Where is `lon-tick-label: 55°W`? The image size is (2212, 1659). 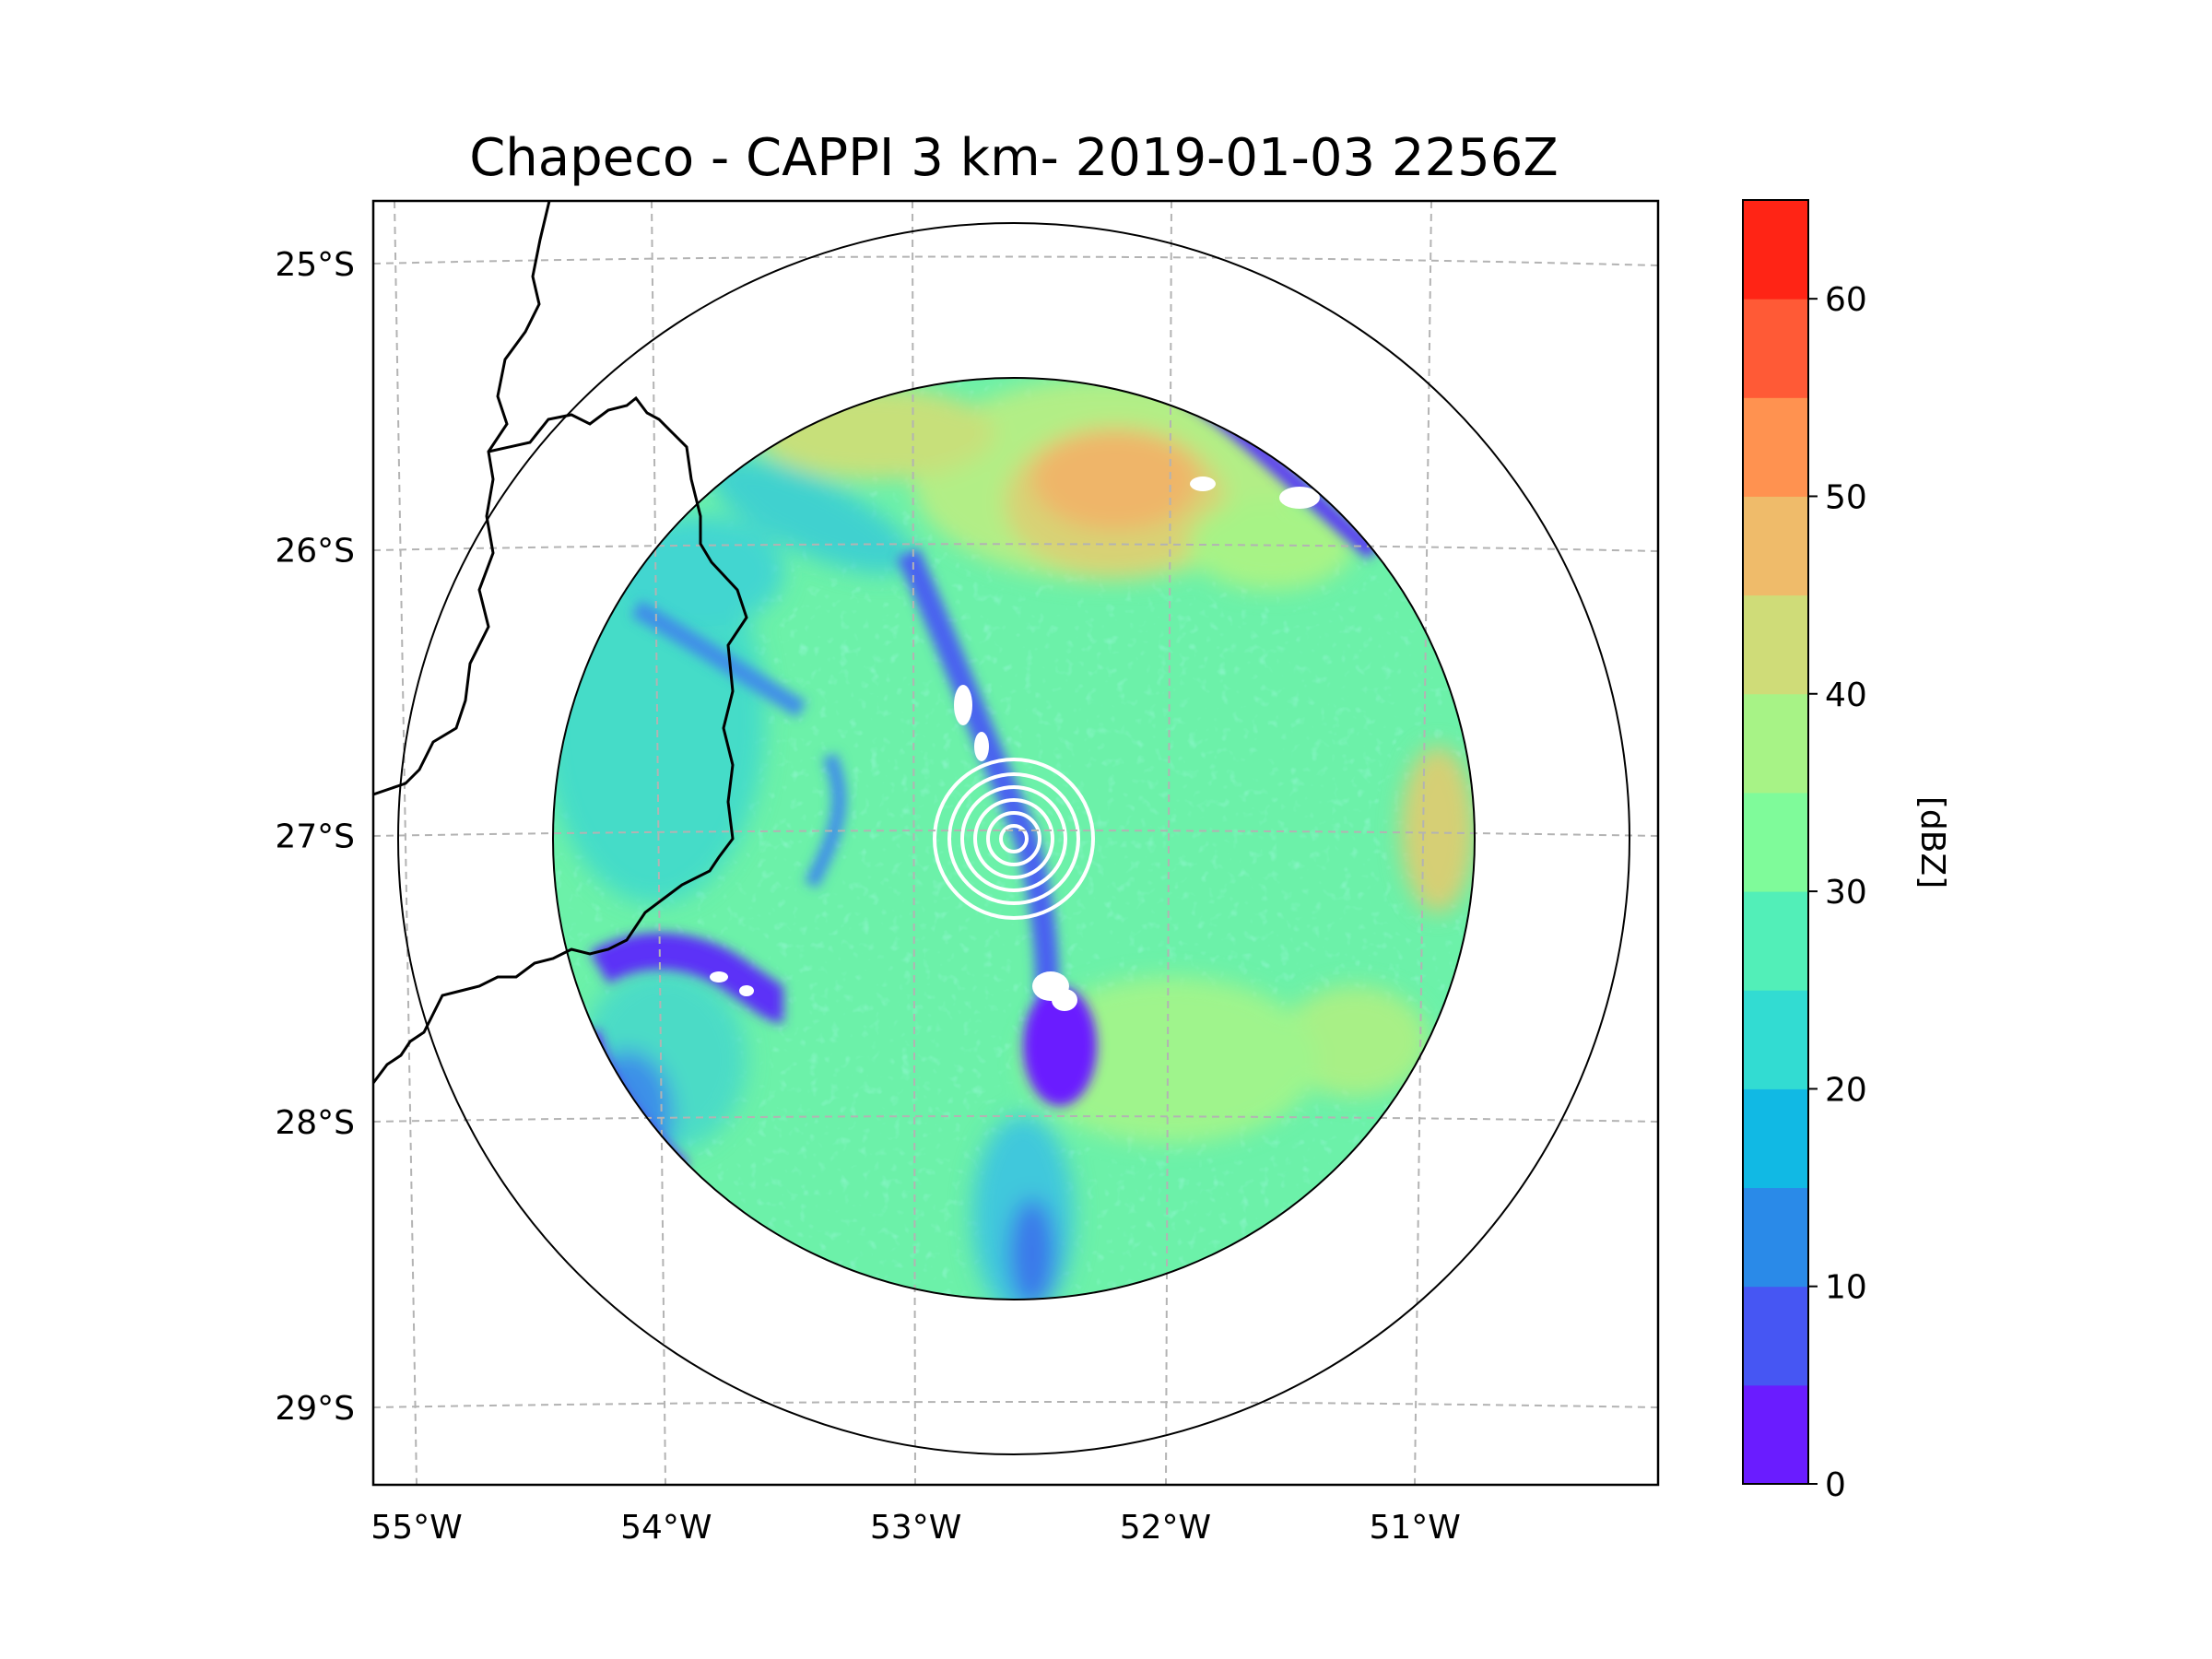
lon-tick-label: 55°W is located at coordinates (416, 1528).